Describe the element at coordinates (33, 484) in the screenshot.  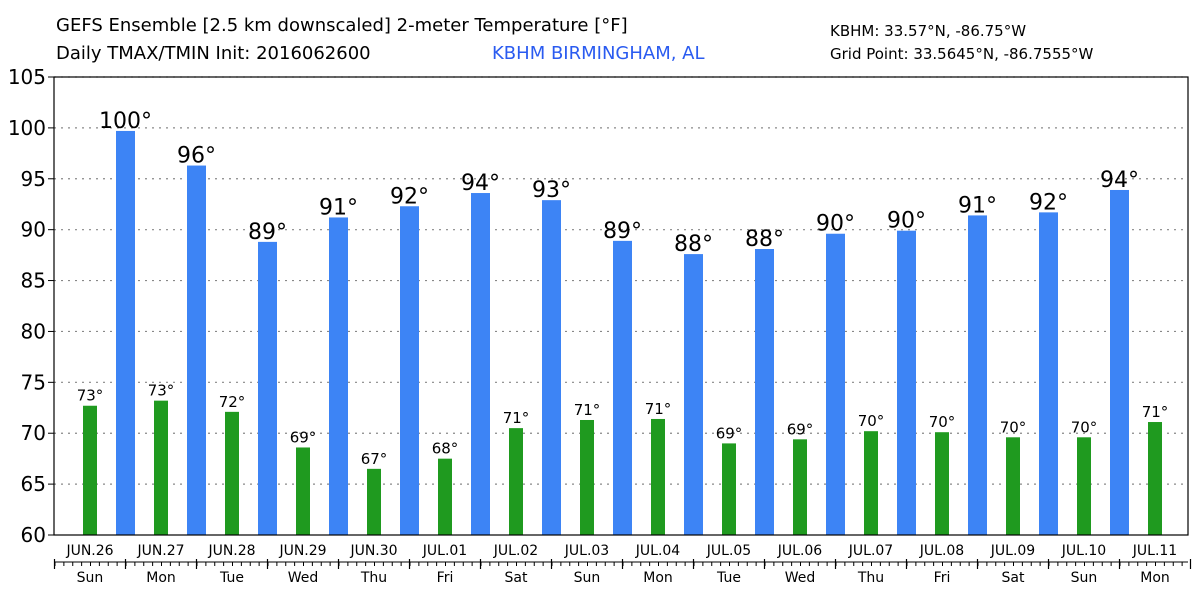
I see `y-tick-label: 65` at that location.